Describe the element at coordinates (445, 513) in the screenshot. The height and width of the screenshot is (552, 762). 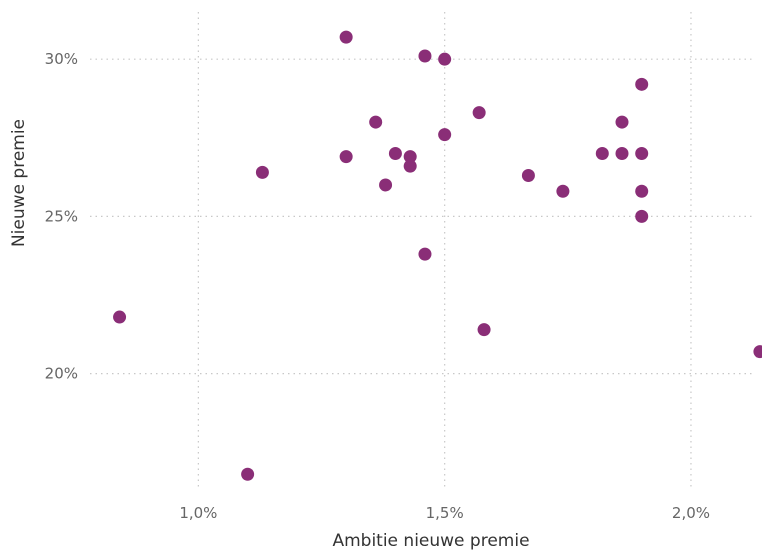
I see `x-tick-label: 1,5%` at that location.